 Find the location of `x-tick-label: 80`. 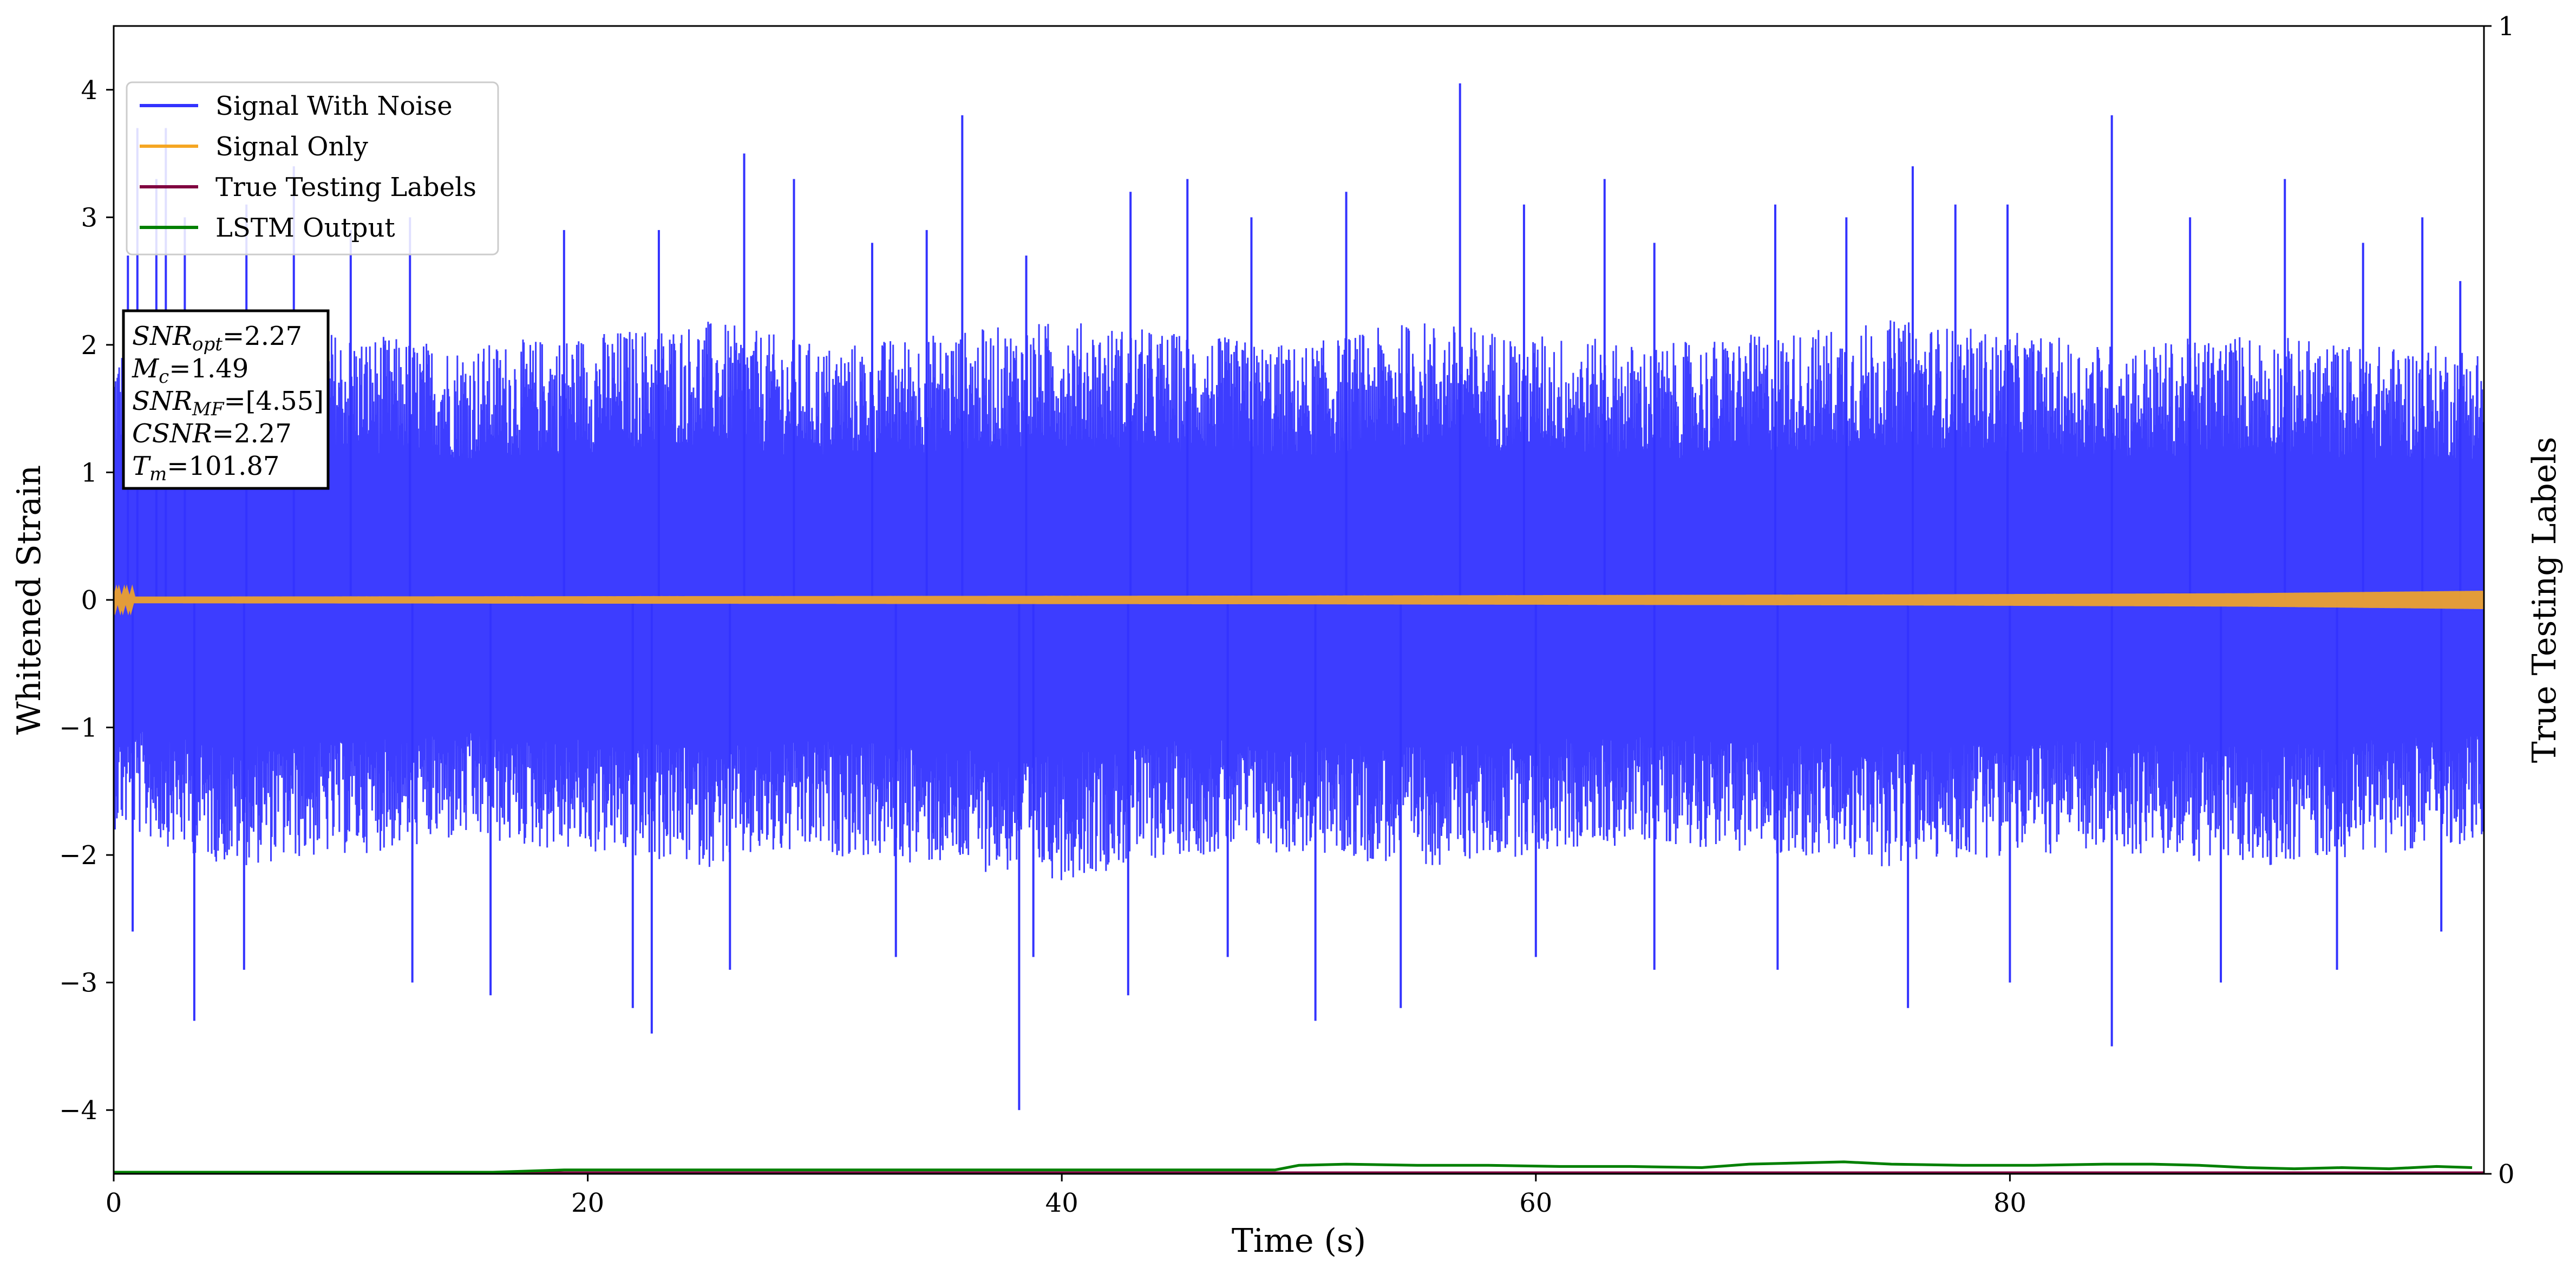

x-tick-label: 80 is located at coordinates (2009, 1203).